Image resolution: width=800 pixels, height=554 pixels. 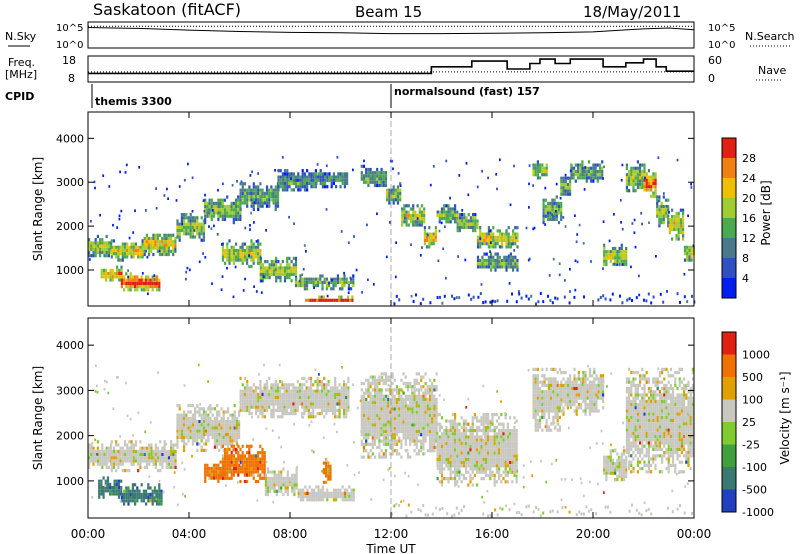 I want to click on colorbar-swatch, so click(x=729, y=288).